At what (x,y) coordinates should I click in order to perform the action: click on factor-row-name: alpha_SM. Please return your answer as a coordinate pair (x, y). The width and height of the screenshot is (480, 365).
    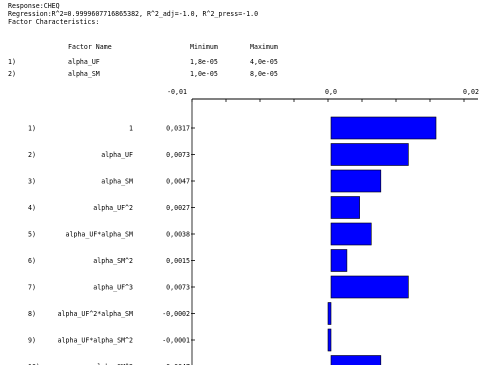
    Looking at the image, I should click on (84, 74).